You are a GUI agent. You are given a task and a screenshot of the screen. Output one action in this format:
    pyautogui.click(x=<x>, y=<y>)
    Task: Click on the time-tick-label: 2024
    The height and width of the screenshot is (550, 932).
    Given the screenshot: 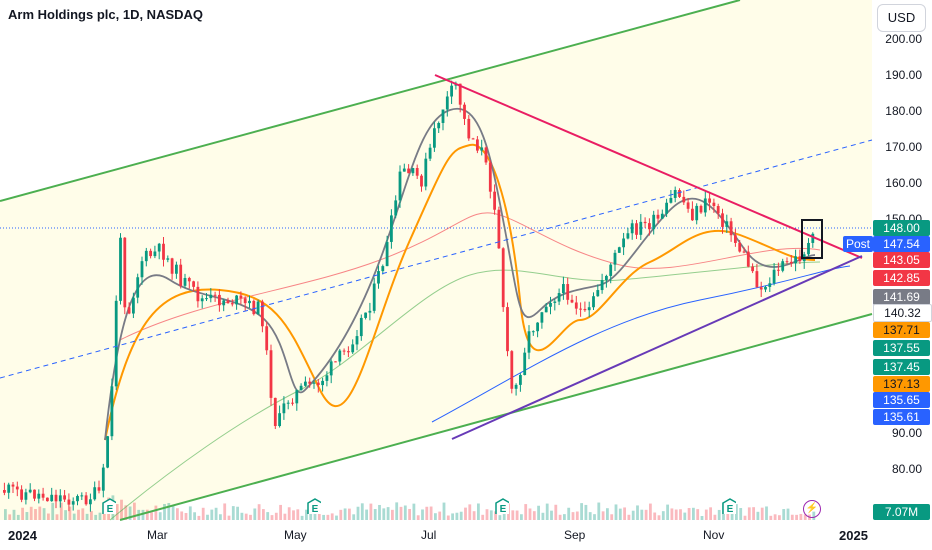 What is the action you would take?
    pyautogui.click(x=22, y=535)
    